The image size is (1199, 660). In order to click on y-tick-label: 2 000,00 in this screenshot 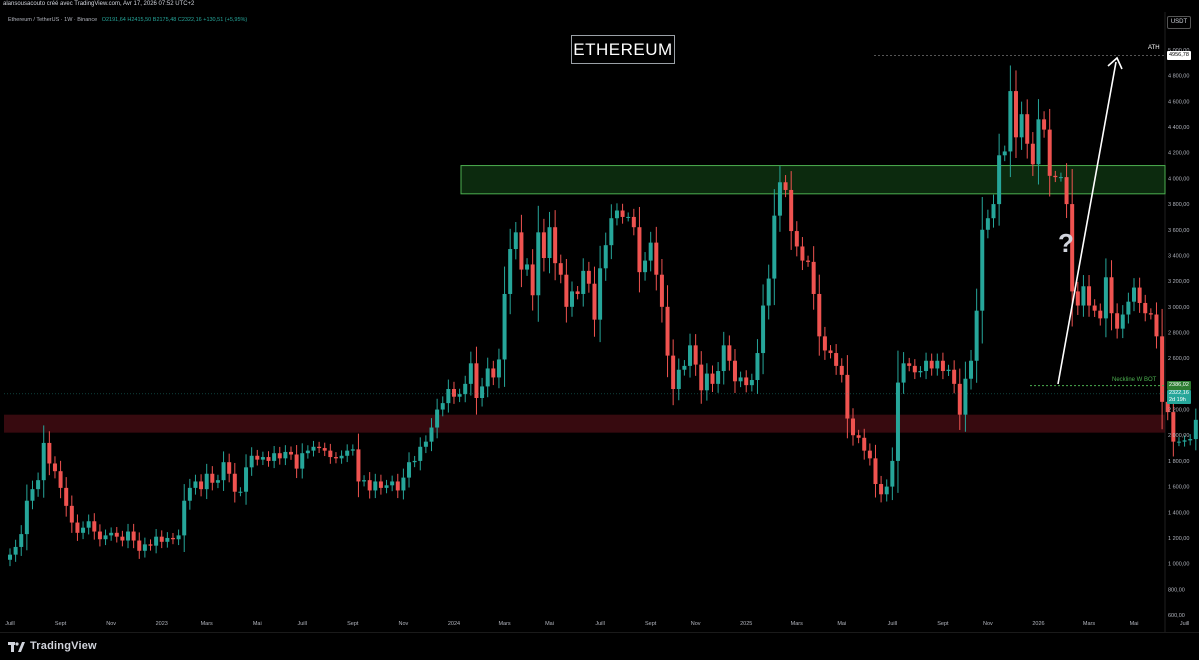, I will do `click(1178, 436)`.